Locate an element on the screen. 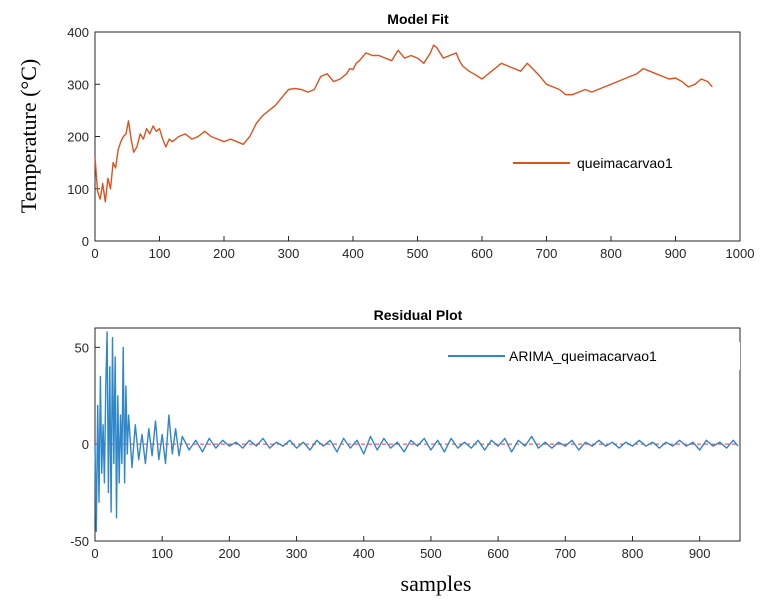 The image size is (763, 601). y-tick-label: 300 is located at coordinates (78, 84).